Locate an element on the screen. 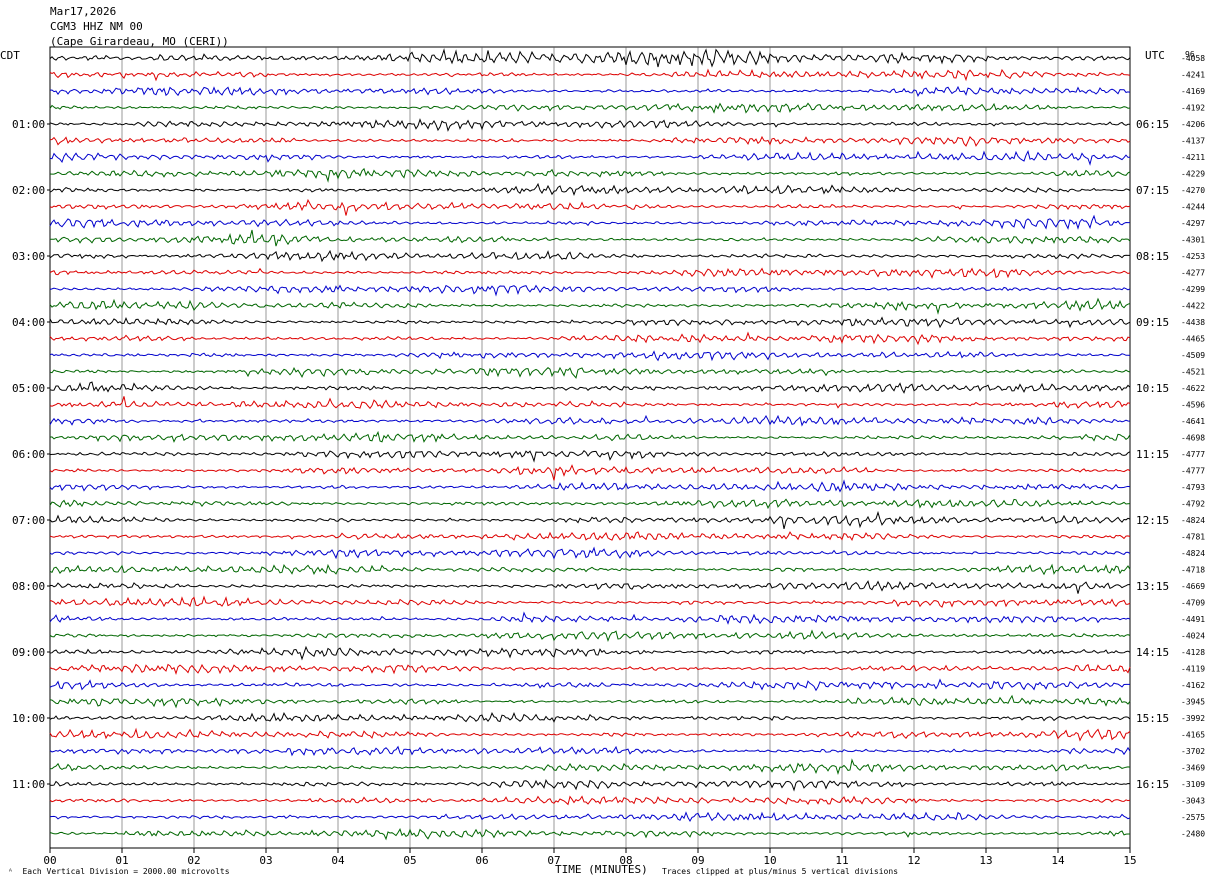  row-offset-label: -4299 is located at coordinates (1193, 289).